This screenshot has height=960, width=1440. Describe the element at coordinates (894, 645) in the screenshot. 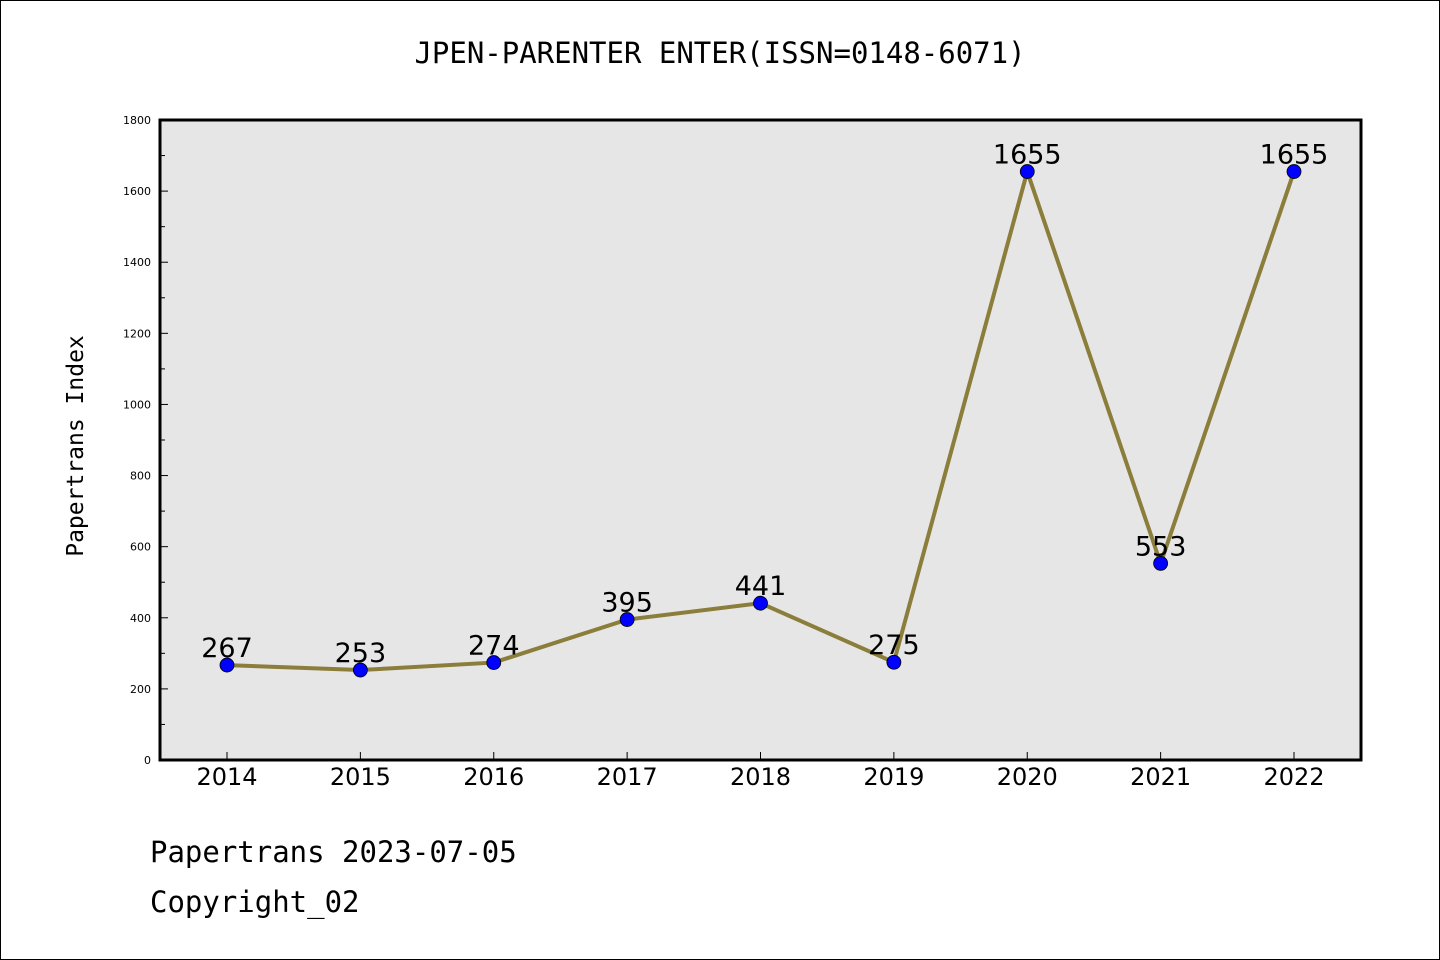

I see `data-label: 275` at that location.